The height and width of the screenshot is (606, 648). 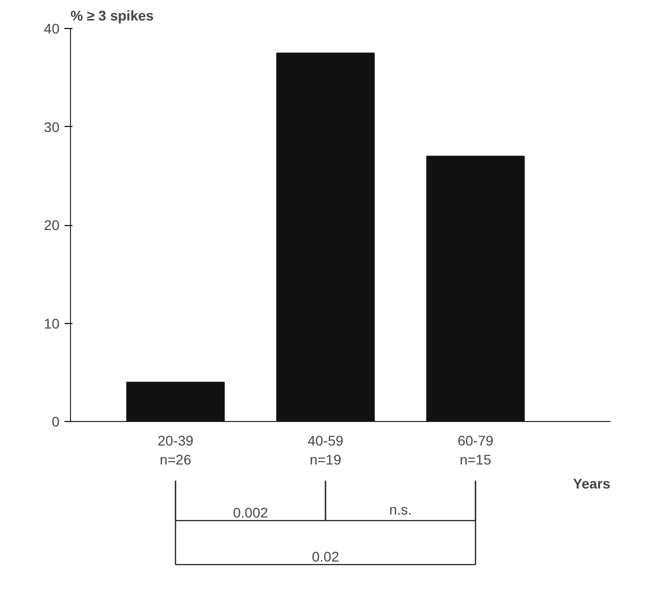 What do you see at coordinates (52, 225) in the screenshot?
I see `y-tick-label: 20` at bounding box center [52, 225].